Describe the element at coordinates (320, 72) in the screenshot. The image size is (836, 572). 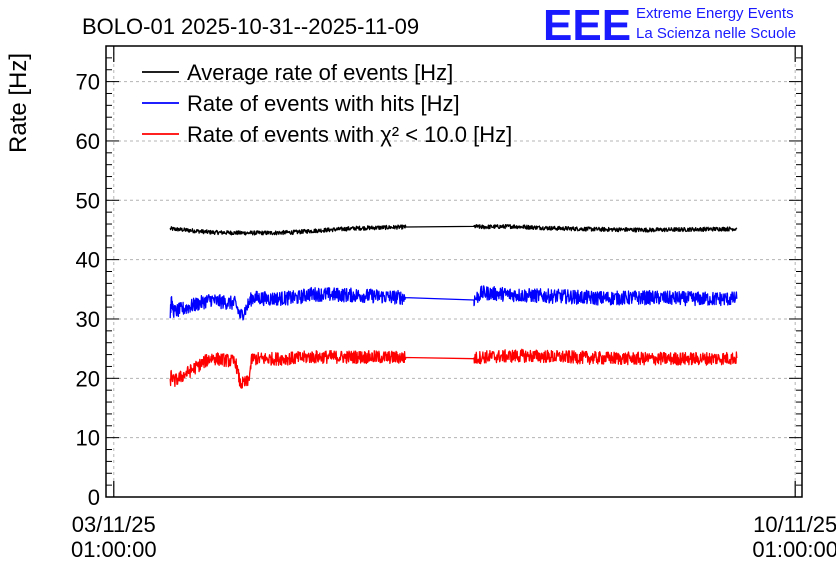
I see `legend-label-1: Average rate of events [Hz]` at that location.